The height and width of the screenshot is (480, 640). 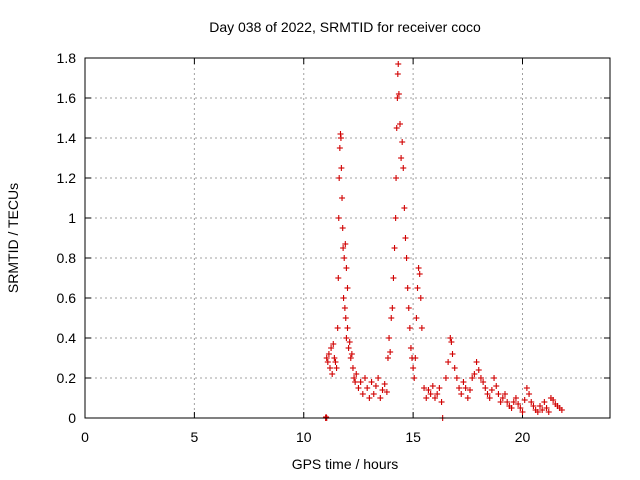 I want to click on x-tick-label: 20, so click(x=523, y=437).